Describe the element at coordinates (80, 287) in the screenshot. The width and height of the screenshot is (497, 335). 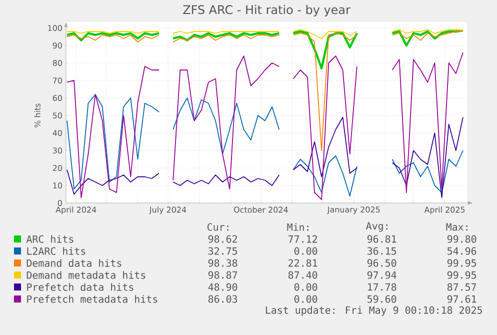
I see `legend-label: Prefetch data hits` at that location.